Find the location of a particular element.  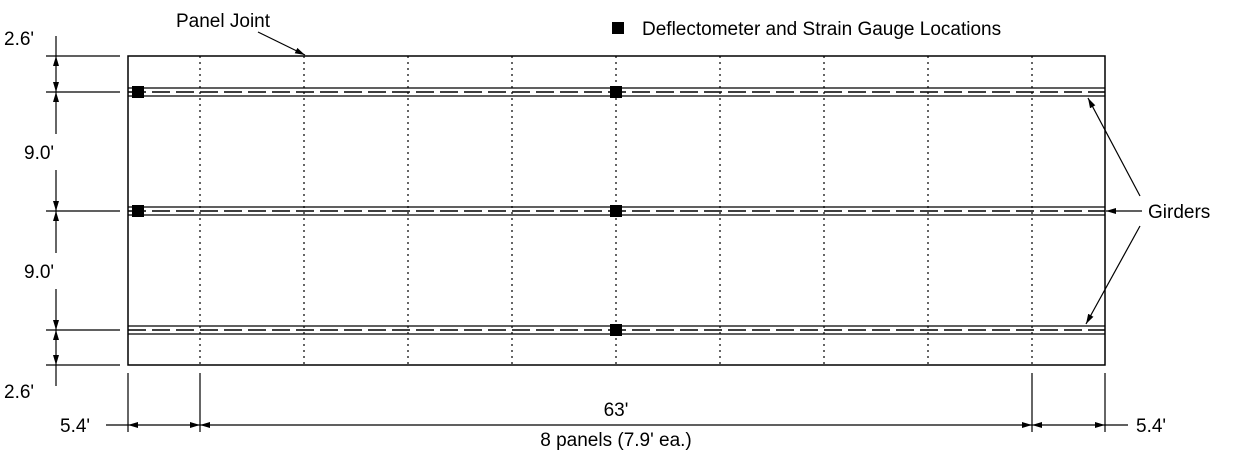

end-left-dimension: 5.4' is located at coordinates (75, 426).